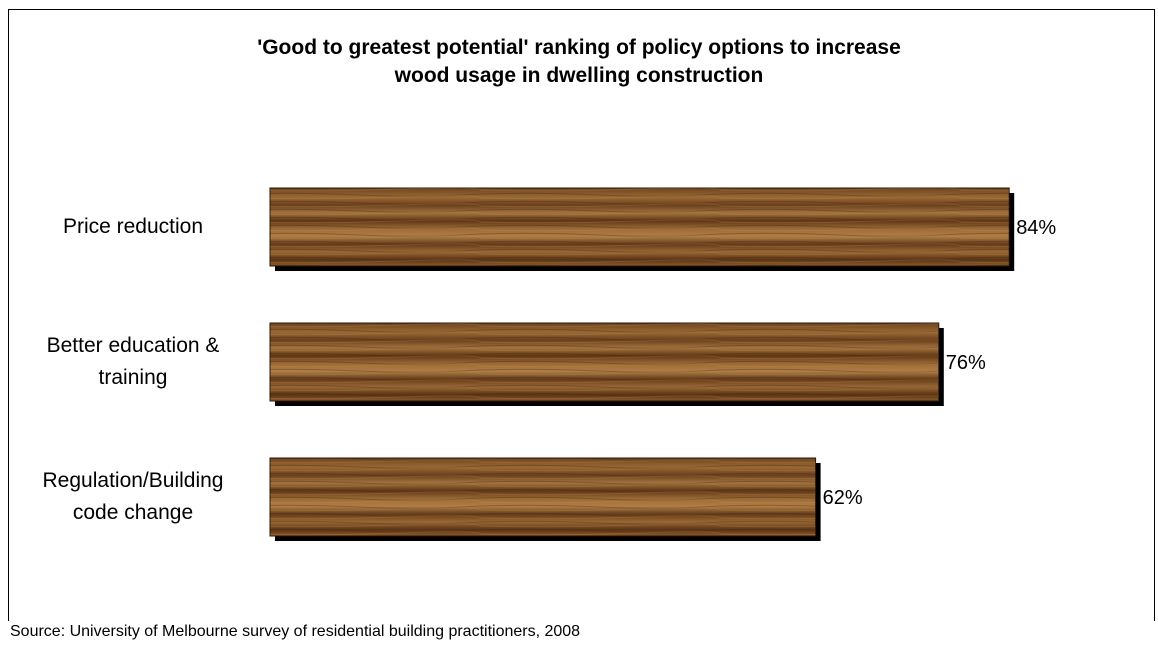 The height and width of the screenshot is (647, 1158). I want to click on category-label-line: Regulation/Building, so click(133, 480).